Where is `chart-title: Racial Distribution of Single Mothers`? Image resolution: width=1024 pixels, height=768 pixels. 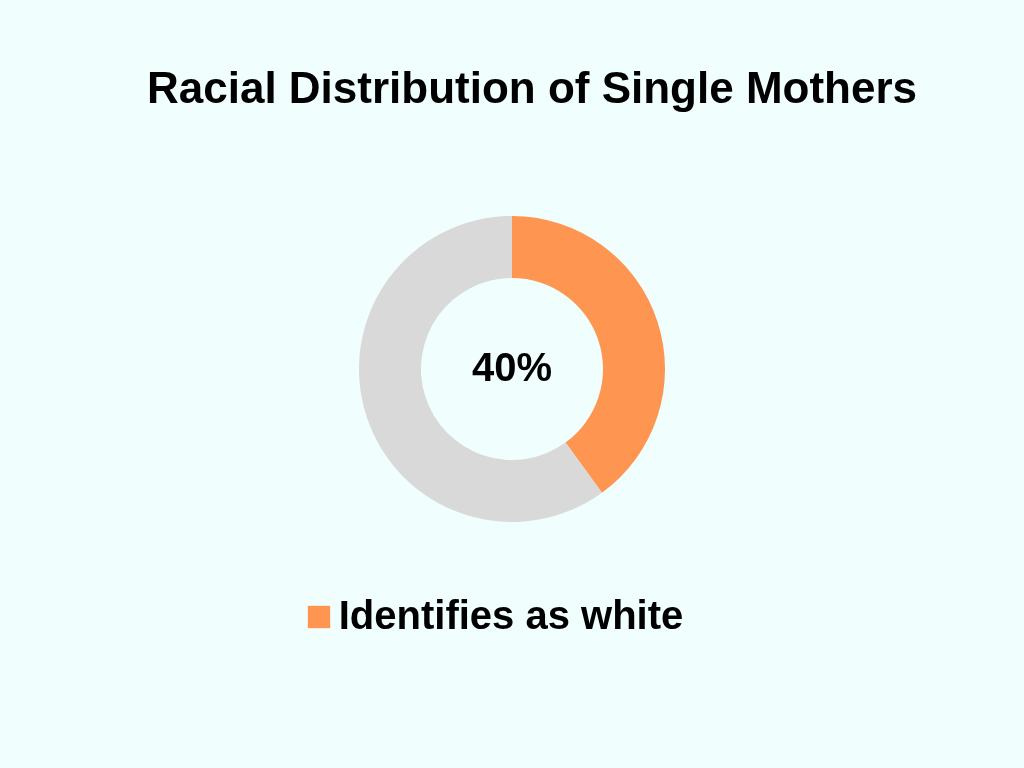
chart-title: Racial Distribution of Single Mothers is located at coordinates (532, 87).